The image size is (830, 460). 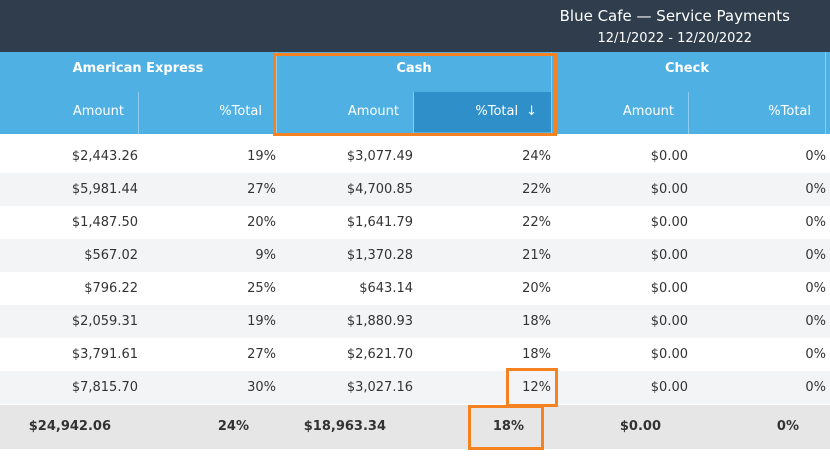 I want to click on check-amount-total: $0.00, so click(x=640, y=426).